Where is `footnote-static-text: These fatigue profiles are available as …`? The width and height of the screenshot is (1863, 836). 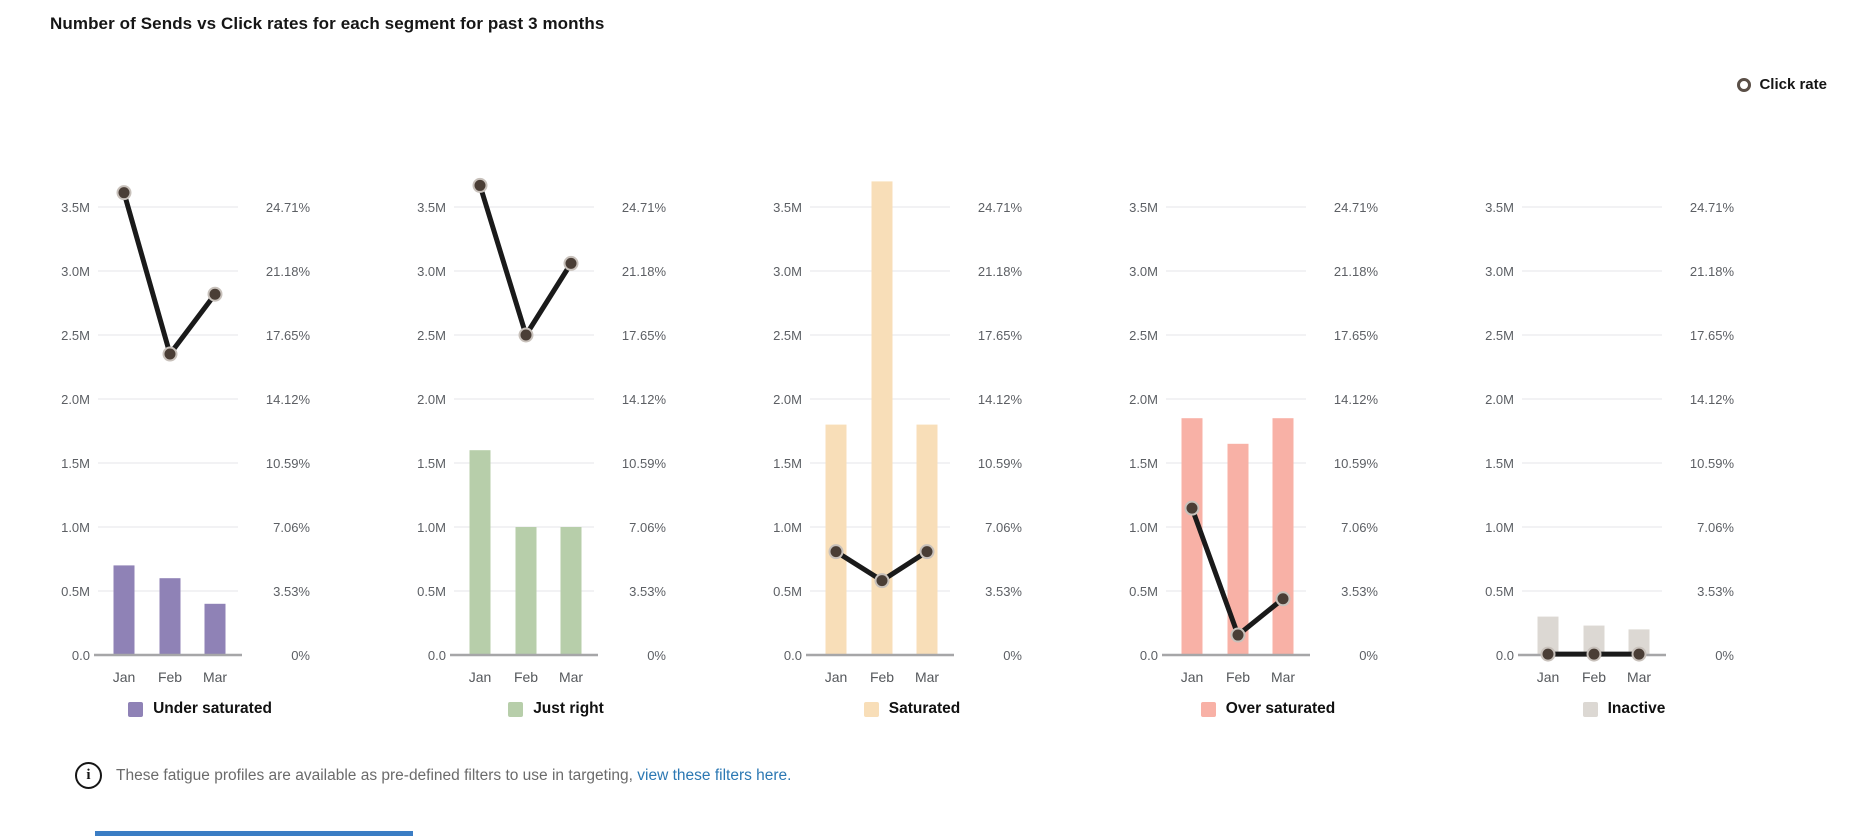 footnote-static-text: These fatigue profiles are available as … is located at coordinates (377, 775).